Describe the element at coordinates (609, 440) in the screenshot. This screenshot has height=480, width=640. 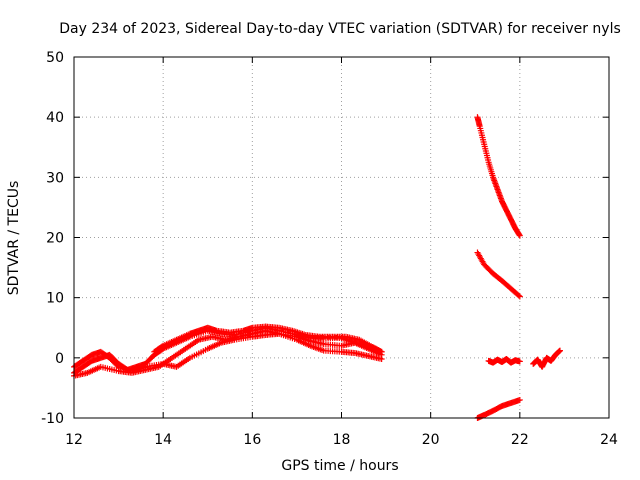
I see `x-tick-label: 24` at that location.